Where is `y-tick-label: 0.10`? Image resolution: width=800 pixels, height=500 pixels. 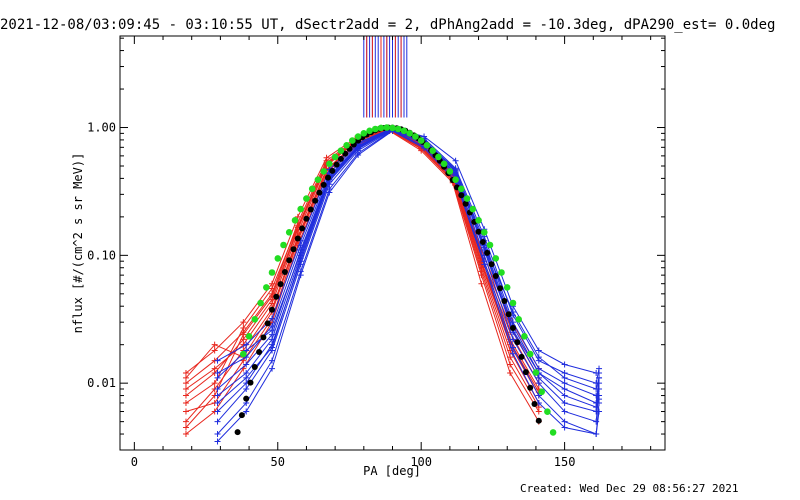
y-tick-label: 0.10 is located at coordinates (101, 255).